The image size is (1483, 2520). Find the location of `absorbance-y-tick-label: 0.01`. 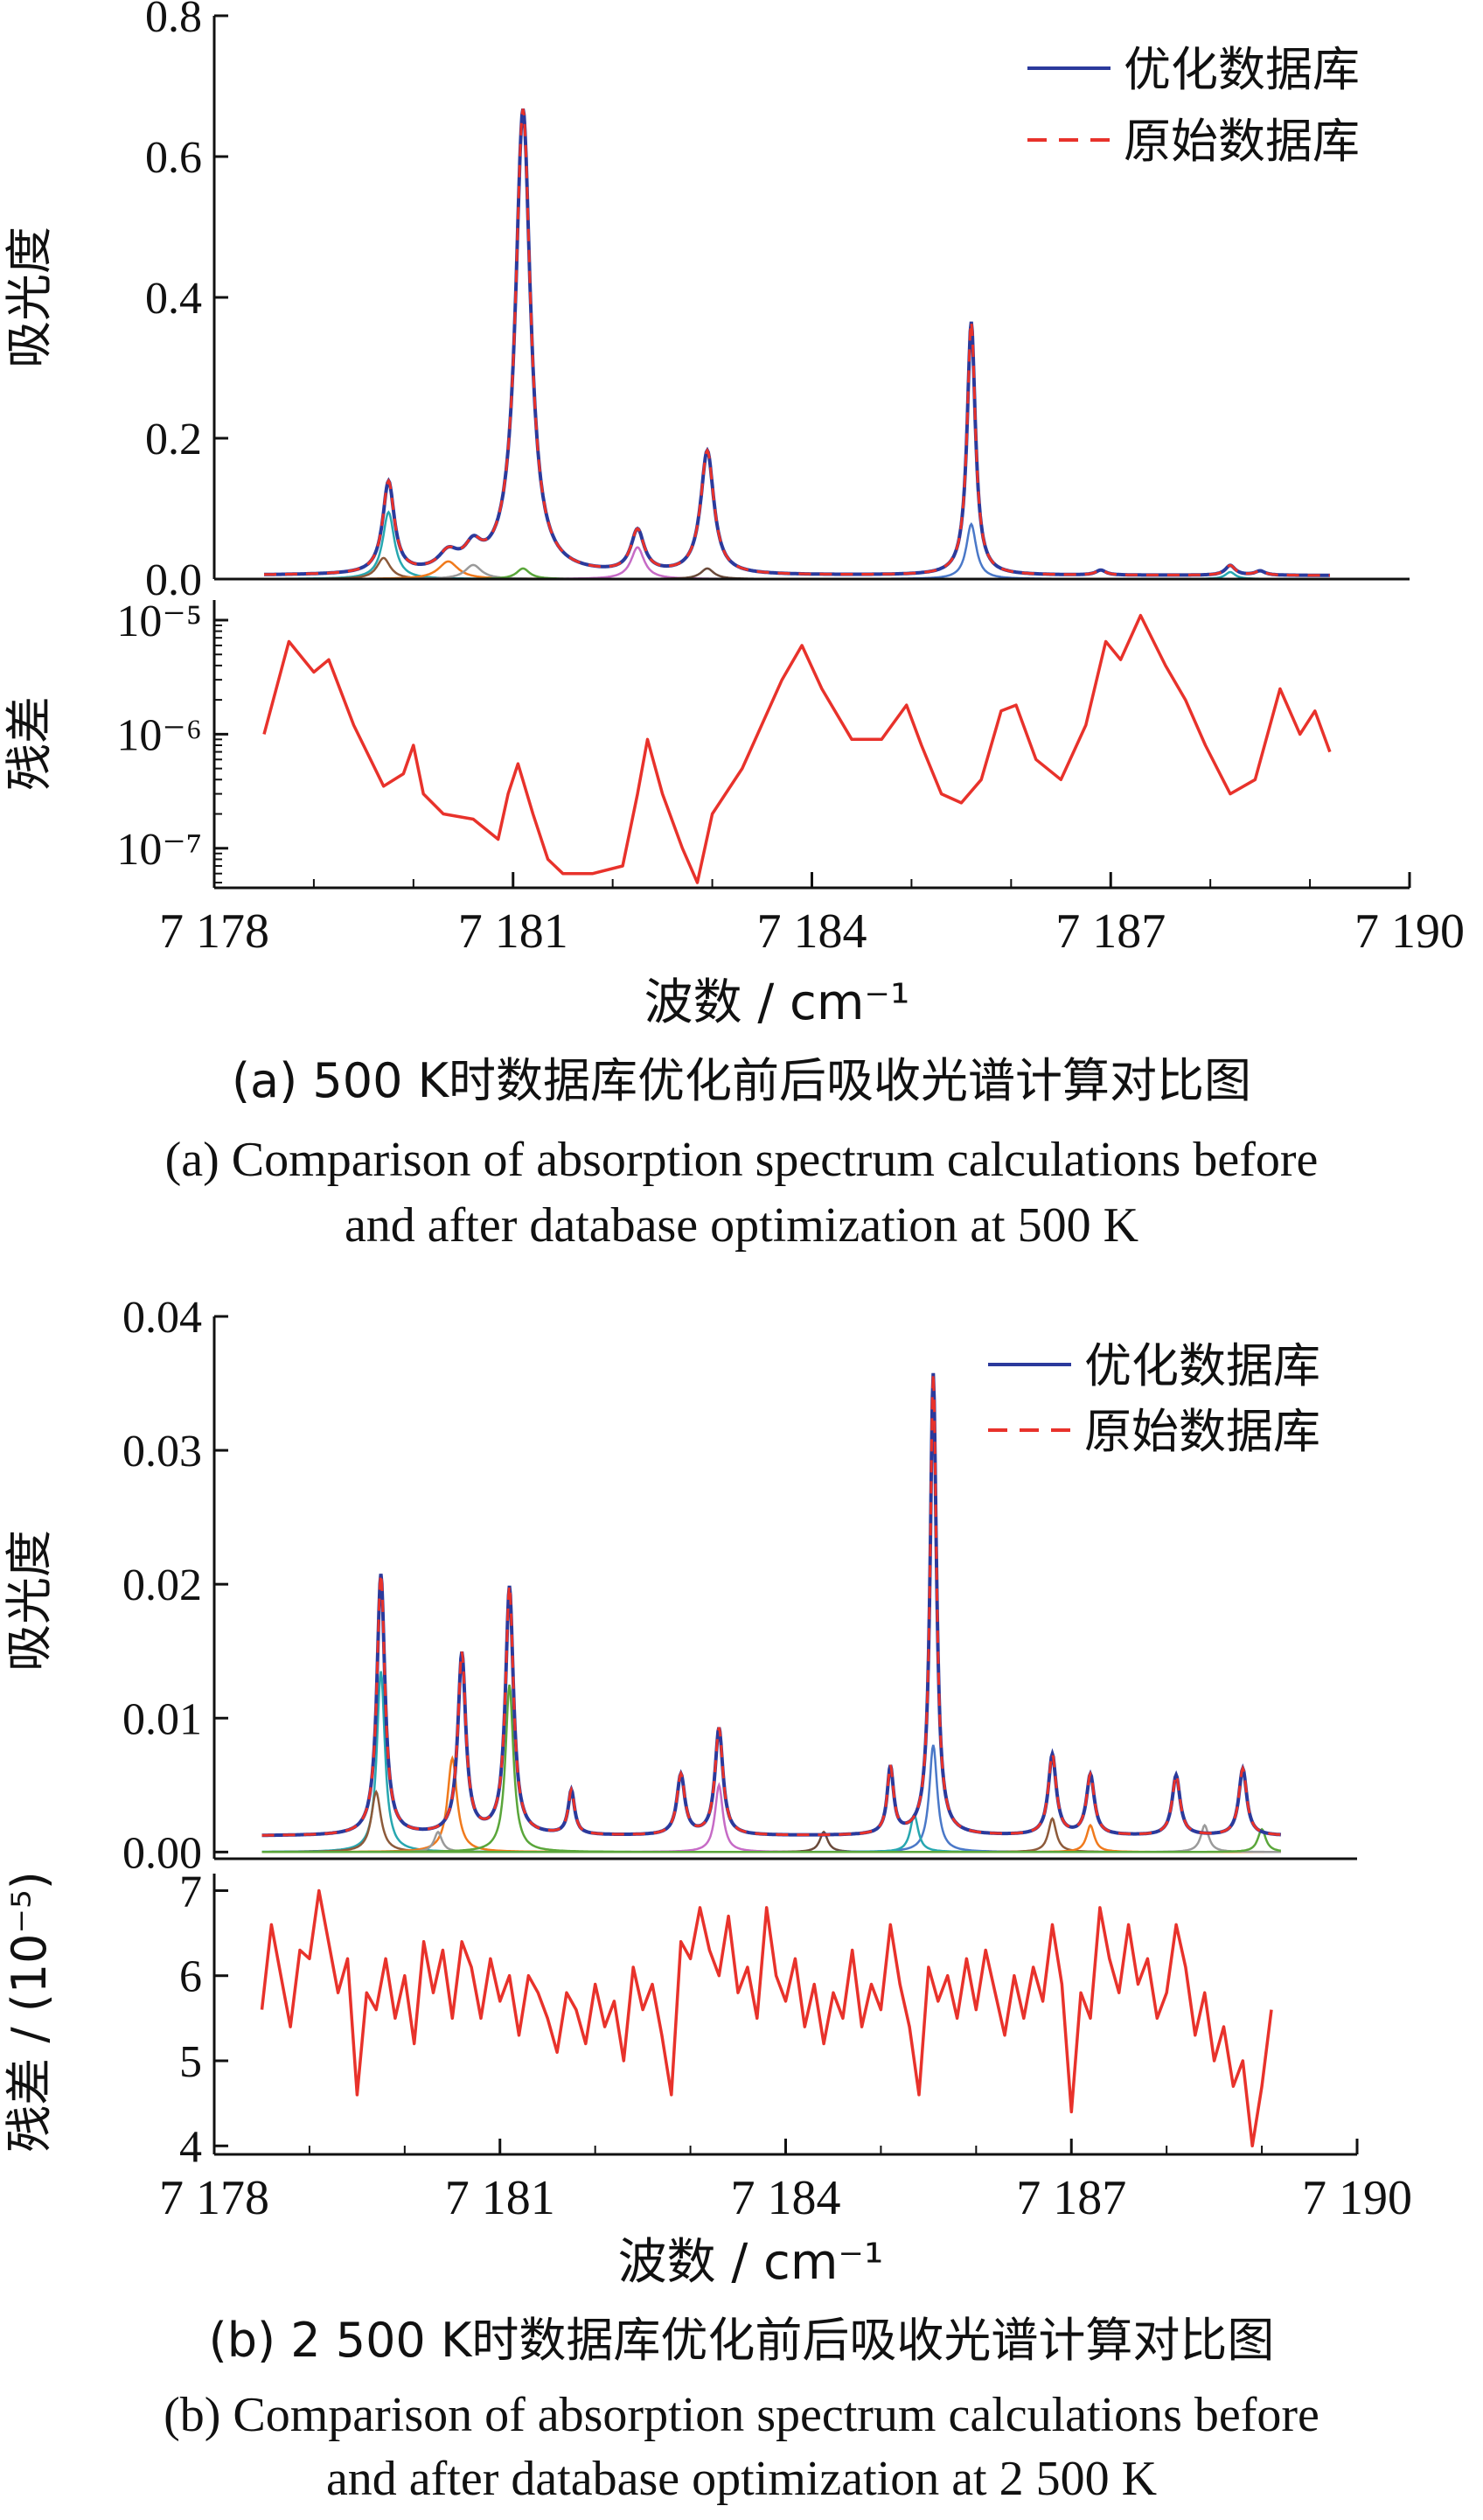

absorbance-y-tick-label: 0.01 is located at coordinates (162, 1719).